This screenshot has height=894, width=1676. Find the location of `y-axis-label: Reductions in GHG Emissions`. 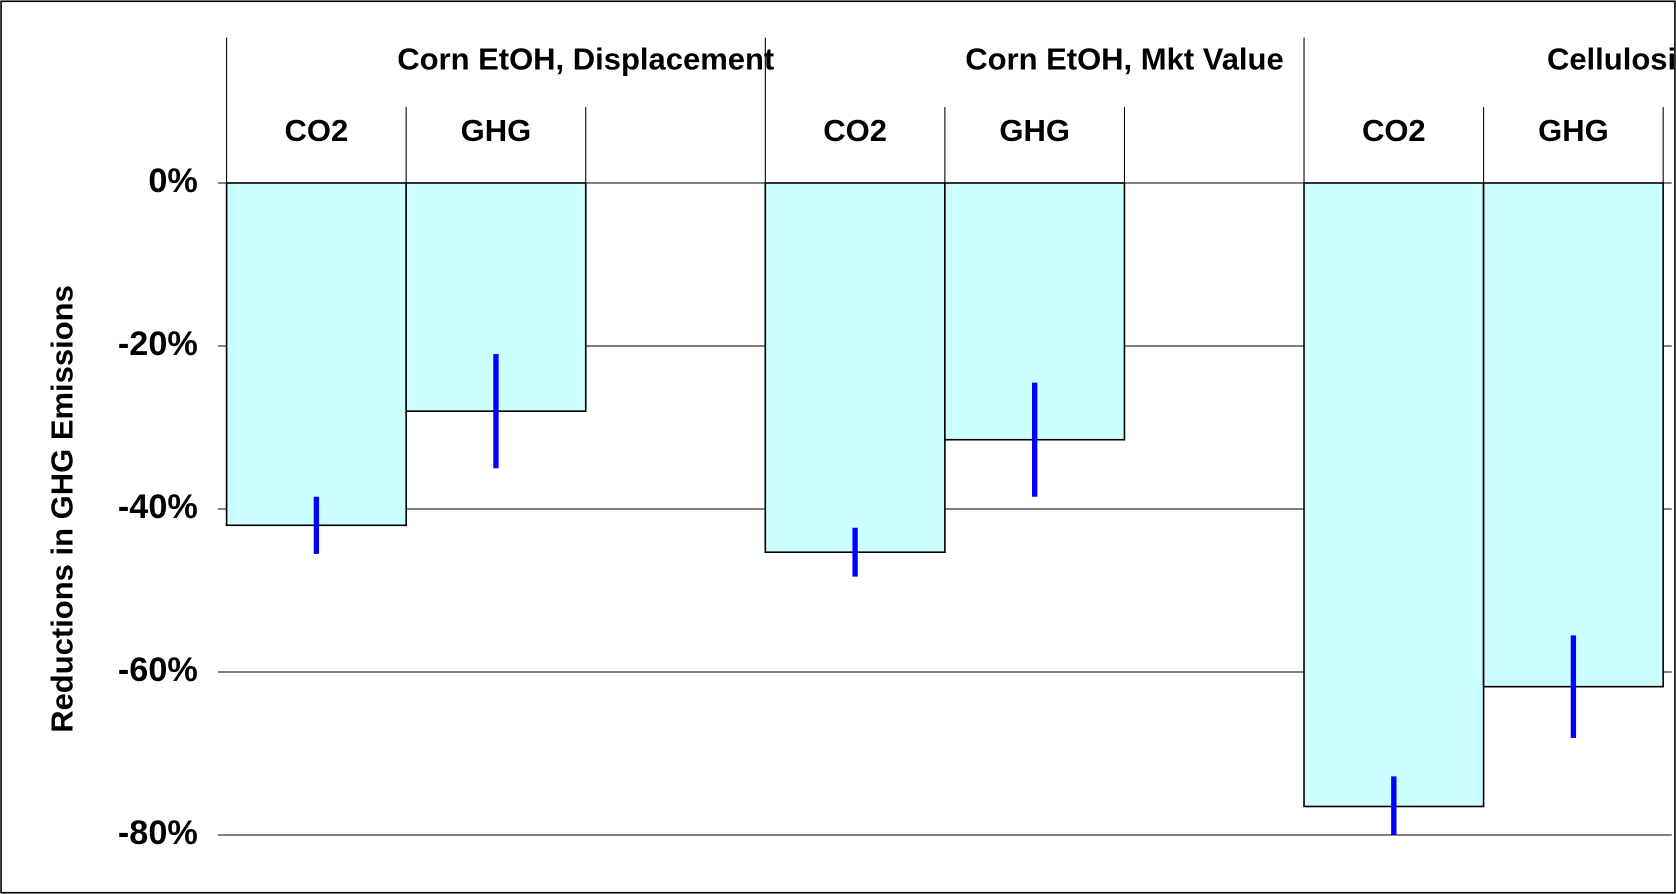

y-axis-label: Reductions in GHG Emissions is located at coordinates (61, 509).